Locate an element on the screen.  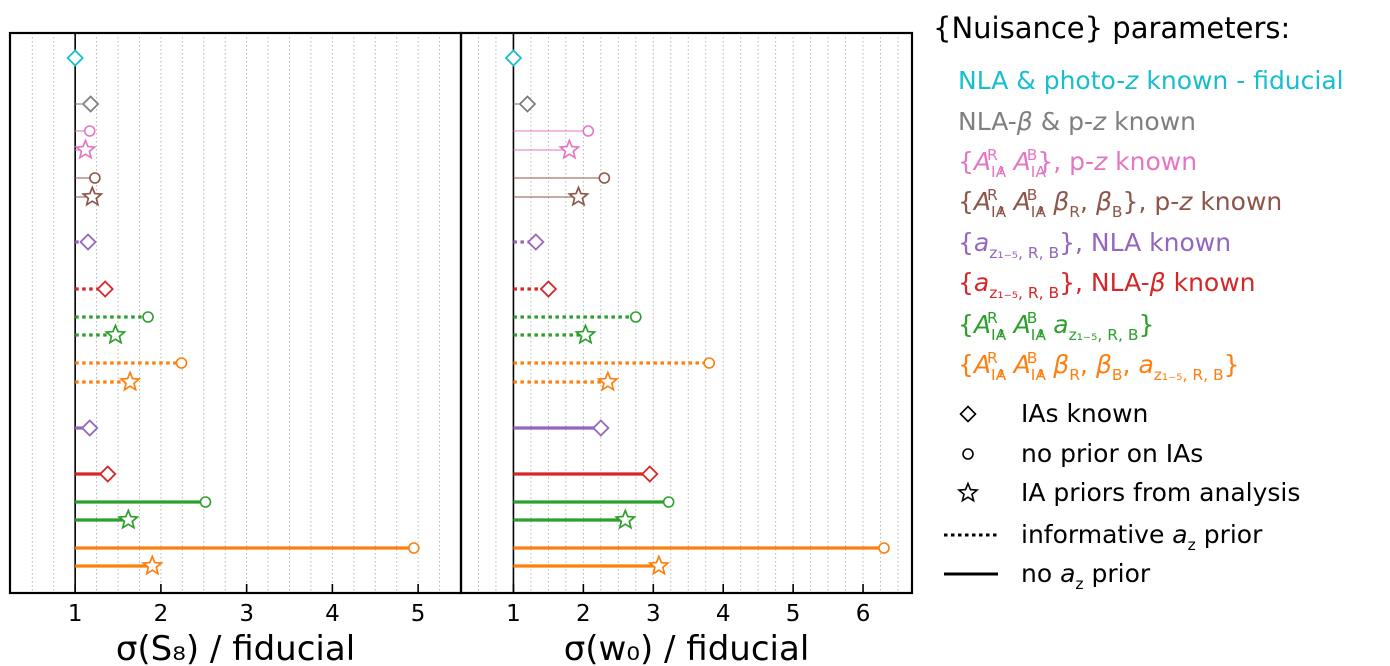
legend-marker-label: IA priors from analysis is located at coordinates (1160, 492).